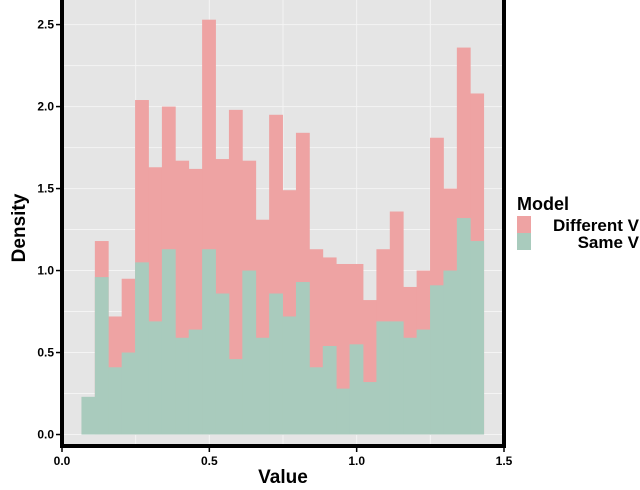 This screenshot has height=490, width=640. I want to click on y-tick-label: 2.0, so click(45, 107).